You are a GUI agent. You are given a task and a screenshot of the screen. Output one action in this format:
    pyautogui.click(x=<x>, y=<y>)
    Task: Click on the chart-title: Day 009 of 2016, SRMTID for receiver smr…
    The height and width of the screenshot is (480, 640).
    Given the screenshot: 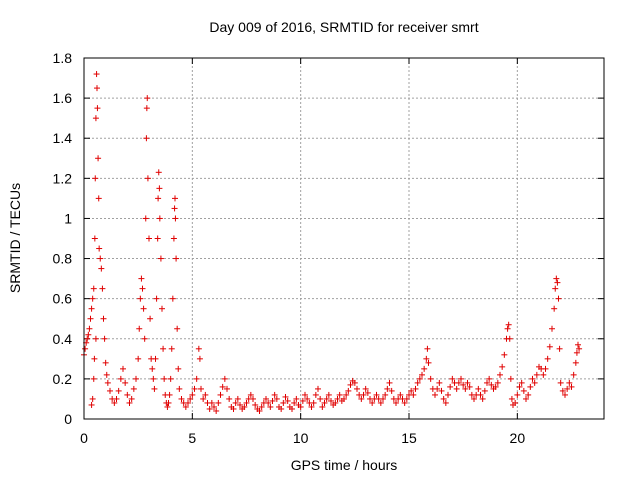 What is the action you would take?
    pyautogui.click(x=343, y=27)
    